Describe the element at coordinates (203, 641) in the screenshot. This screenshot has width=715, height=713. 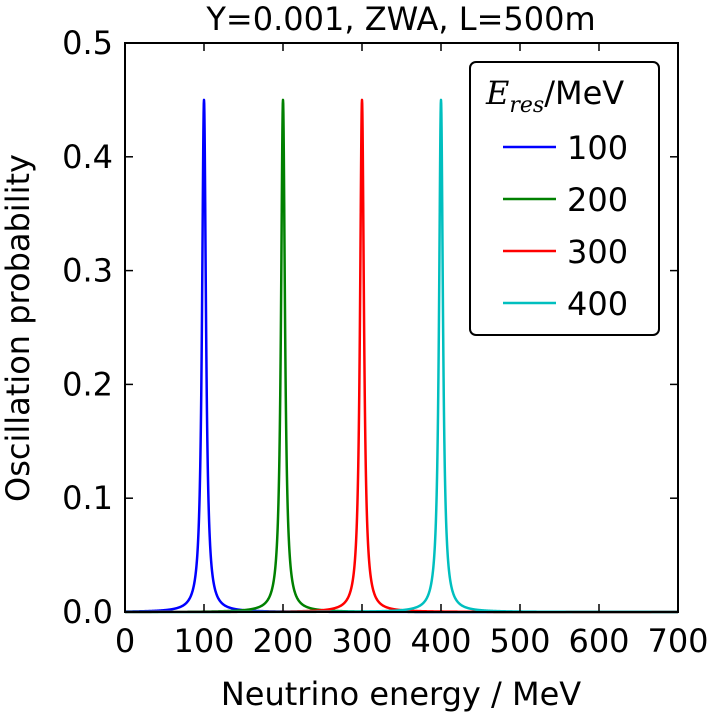
I see `x-tick-label: 100` at that location.